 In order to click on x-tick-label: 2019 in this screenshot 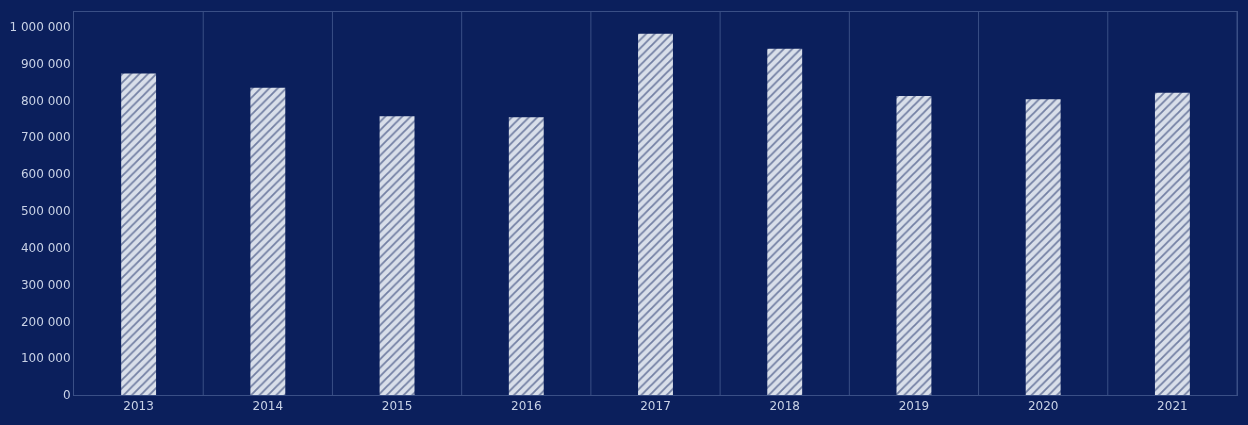, I will do `click(914, 406)`.